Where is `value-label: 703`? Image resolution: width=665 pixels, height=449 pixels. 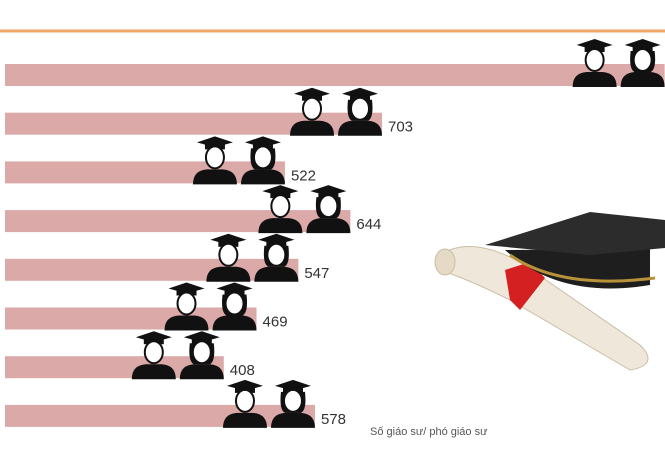
value-label: 703 is located at coordinates (400, 127).